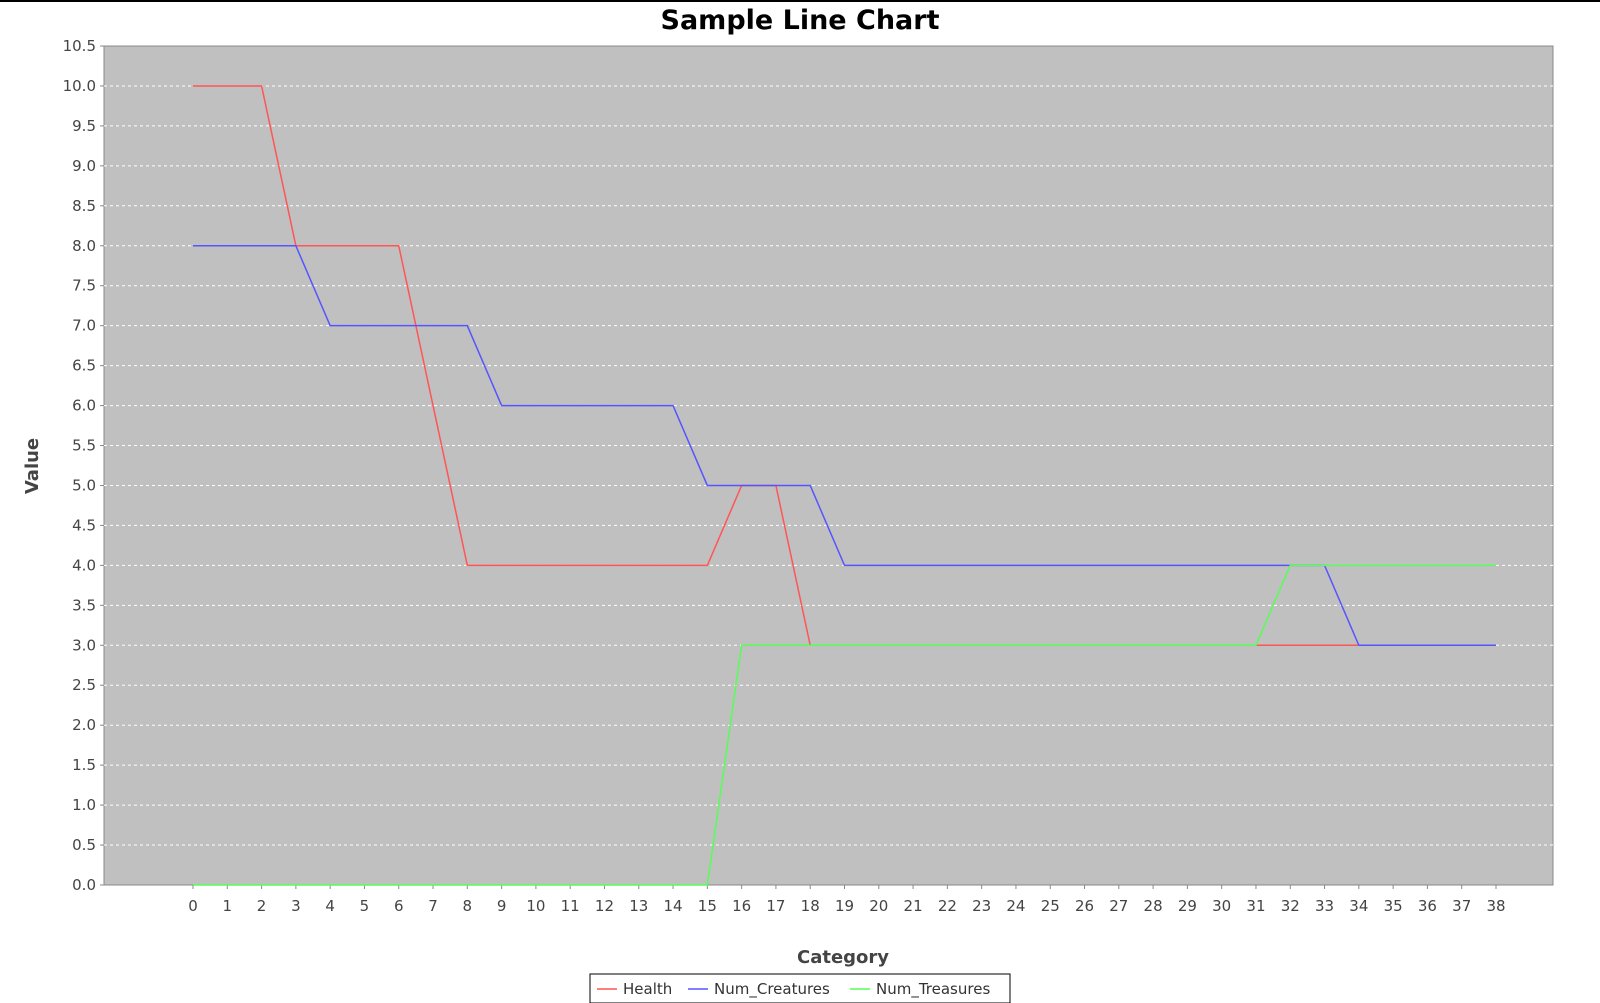  What do you see at coordinates (741, 906) in the screenshot?
I see `x-tick-label: 16` at bounding box center [741, 906].